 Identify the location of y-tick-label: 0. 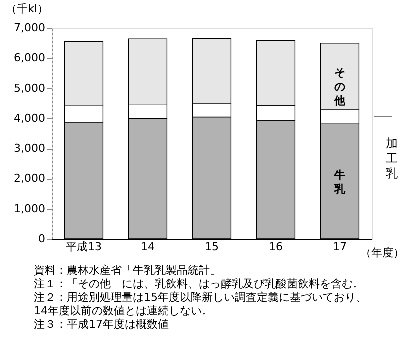
(42, 239).